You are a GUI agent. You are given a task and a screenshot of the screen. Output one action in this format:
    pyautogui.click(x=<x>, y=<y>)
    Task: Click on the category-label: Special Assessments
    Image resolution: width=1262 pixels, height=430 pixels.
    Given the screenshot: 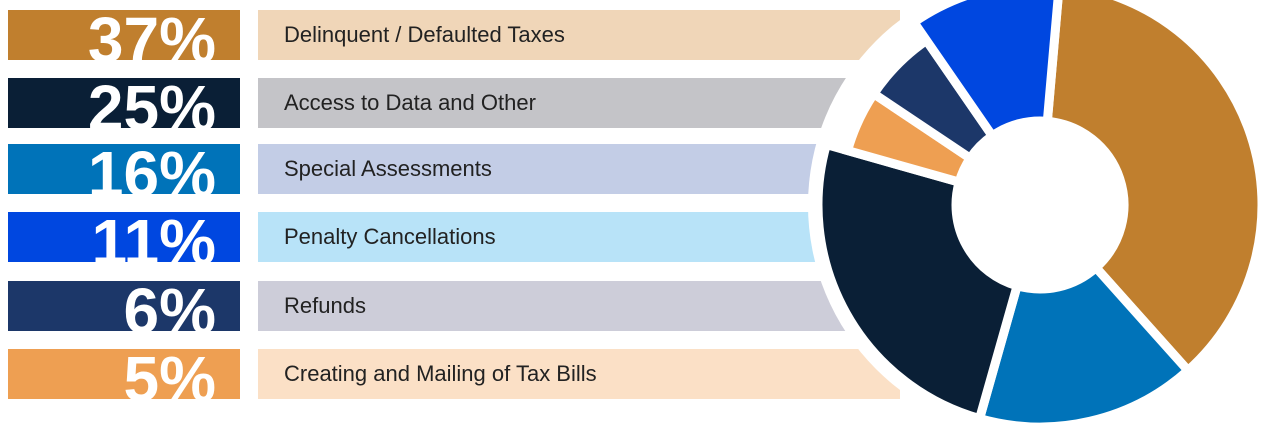 What is the action you would take?
    pyautogui.click(x=388, y=168)
    